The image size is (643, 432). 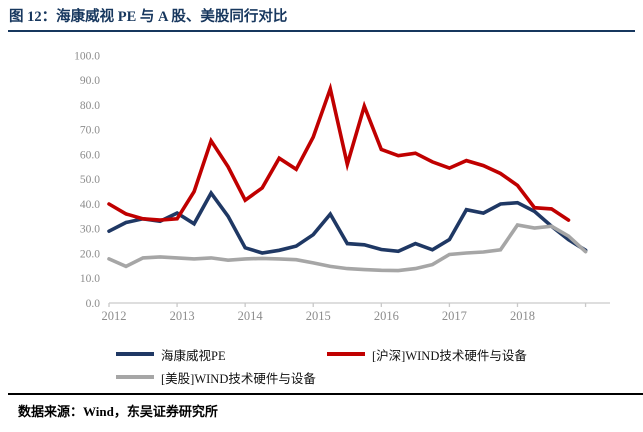 I want to click on y-axis-tick-label: 30.0, so click(x=90, y=230).